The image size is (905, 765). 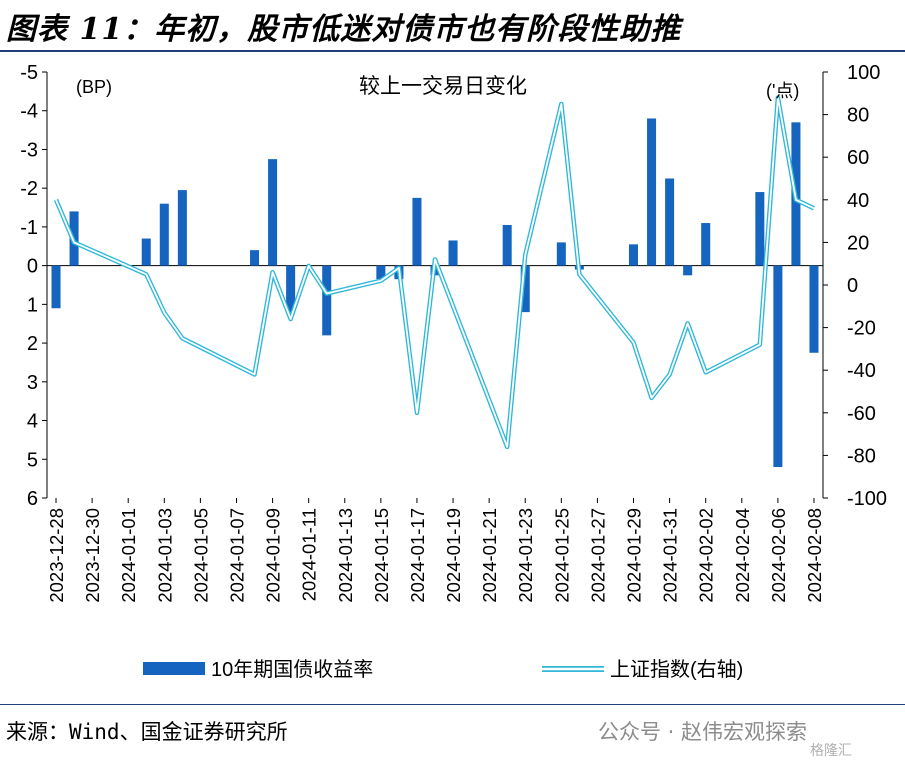 What do you see at coordinates (831, 751) in the screenshot?
I see `watermark-logo-text: 格隆汇` at bounding box center [831, 751].